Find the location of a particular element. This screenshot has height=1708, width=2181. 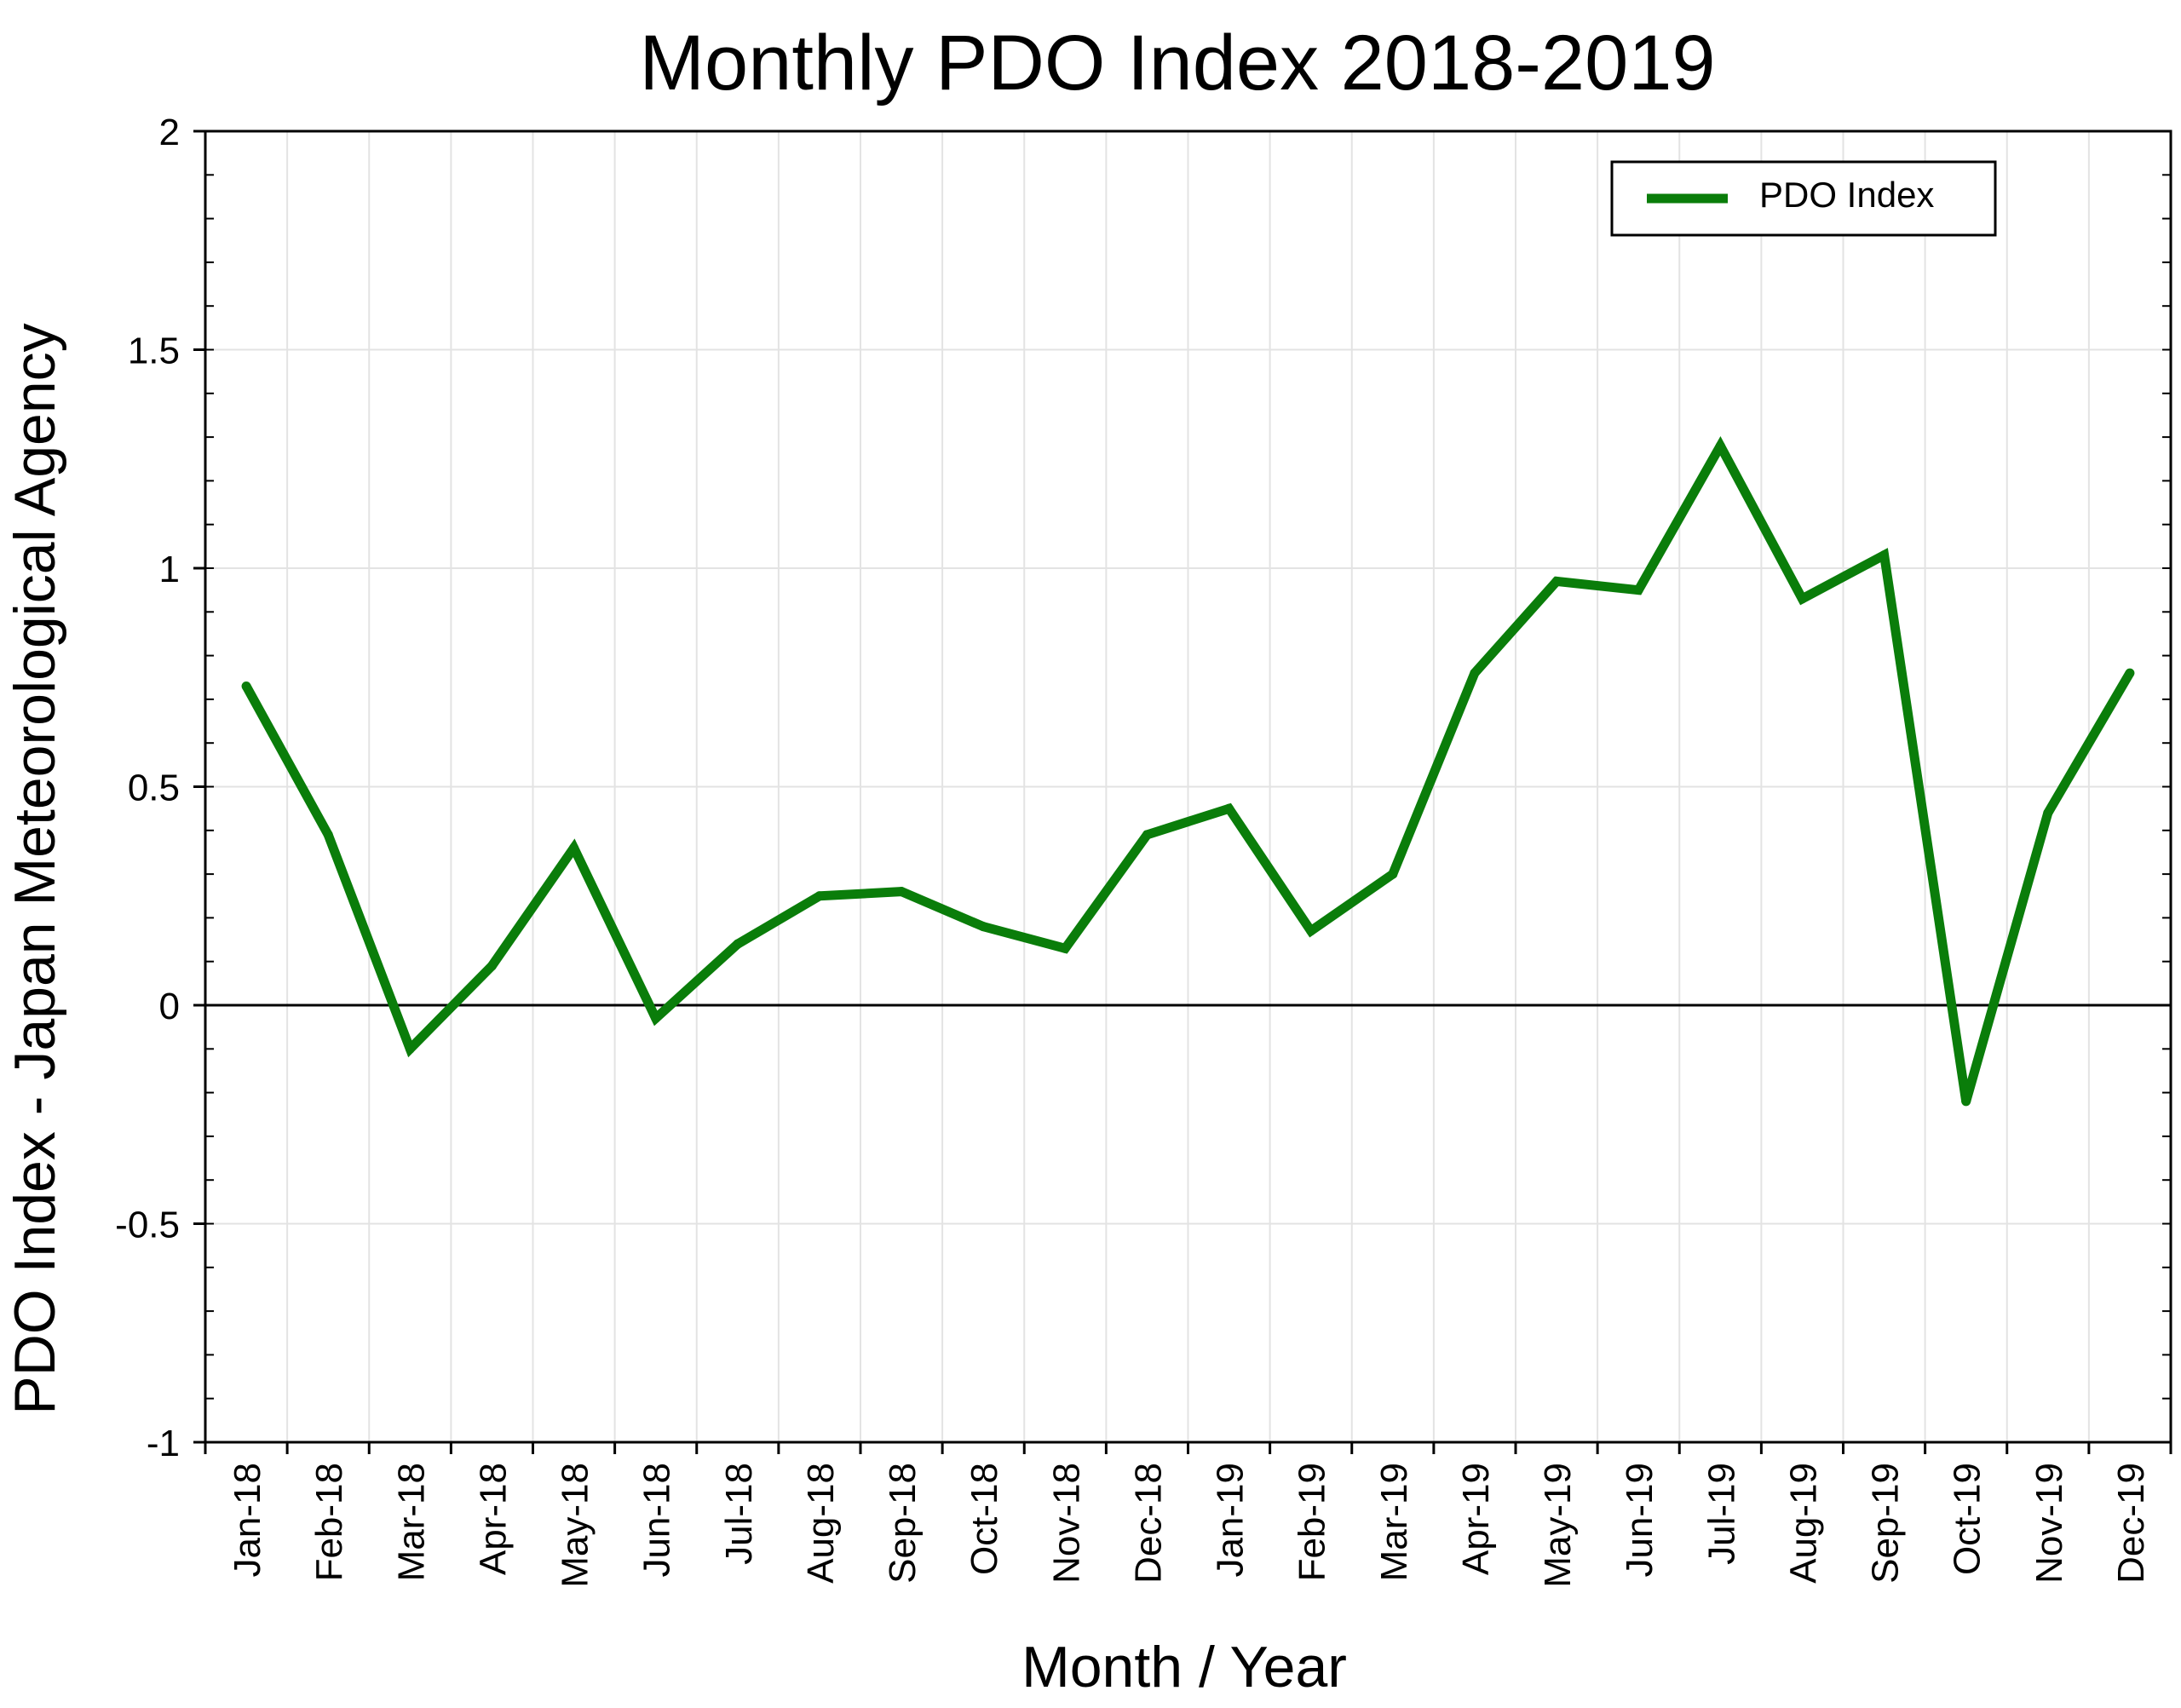

x-tick-label: Aug-18 is located at coordinates (821, 1523).